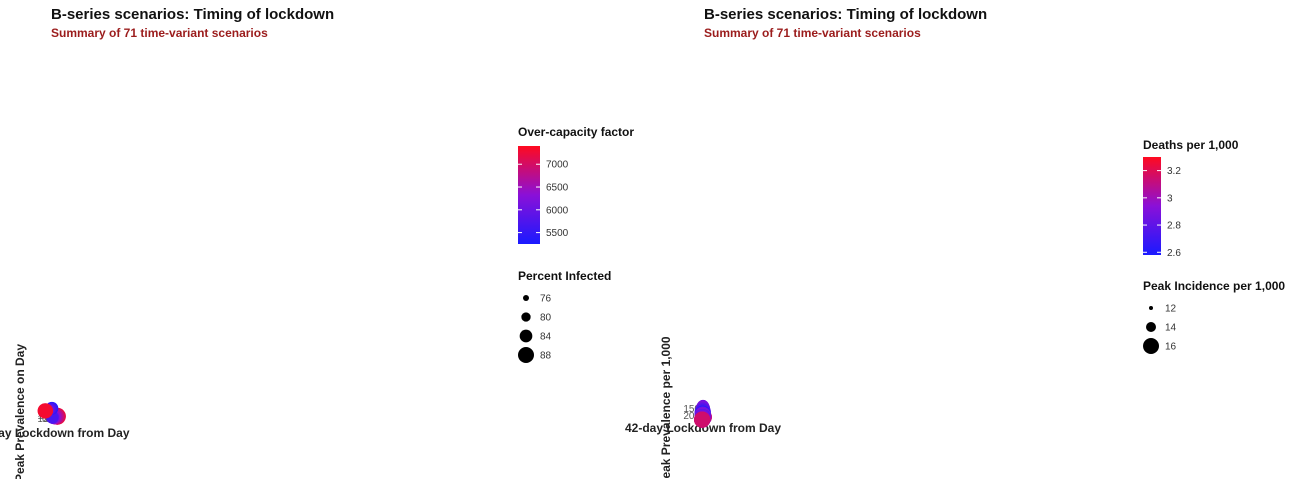  Describe the element at coordinates (1174, 171) in the screenshot. I see `color-legend-label: 3.2` at that location.